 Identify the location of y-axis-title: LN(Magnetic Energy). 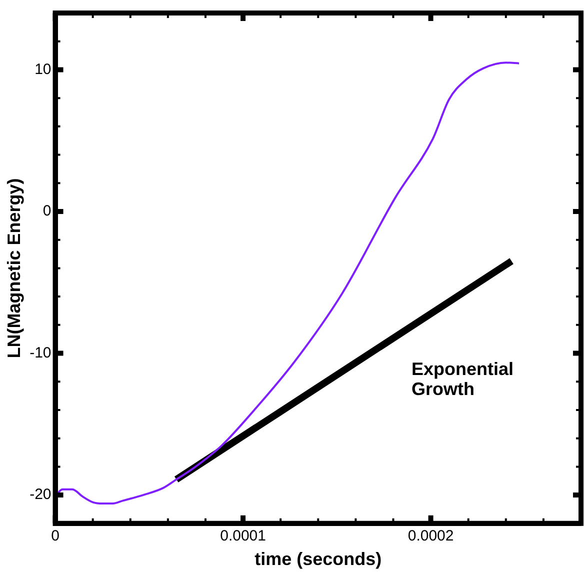
(14, 268).